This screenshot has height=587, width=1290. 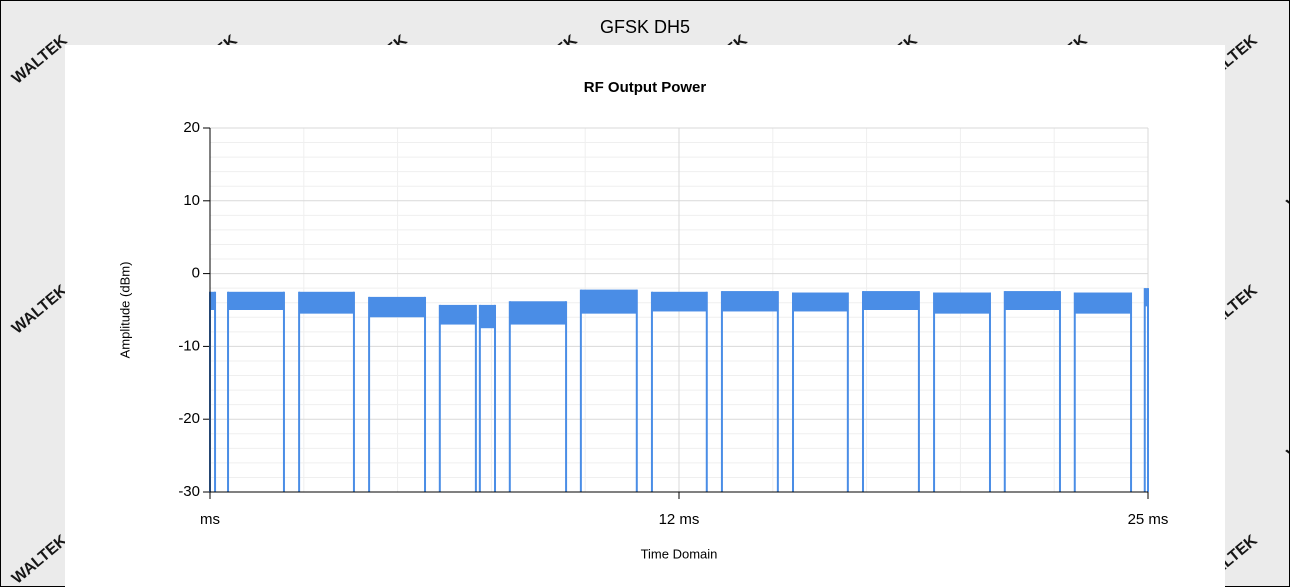 I want to click on x-tick-label: 25 ms, so click(x=1148, y=519).